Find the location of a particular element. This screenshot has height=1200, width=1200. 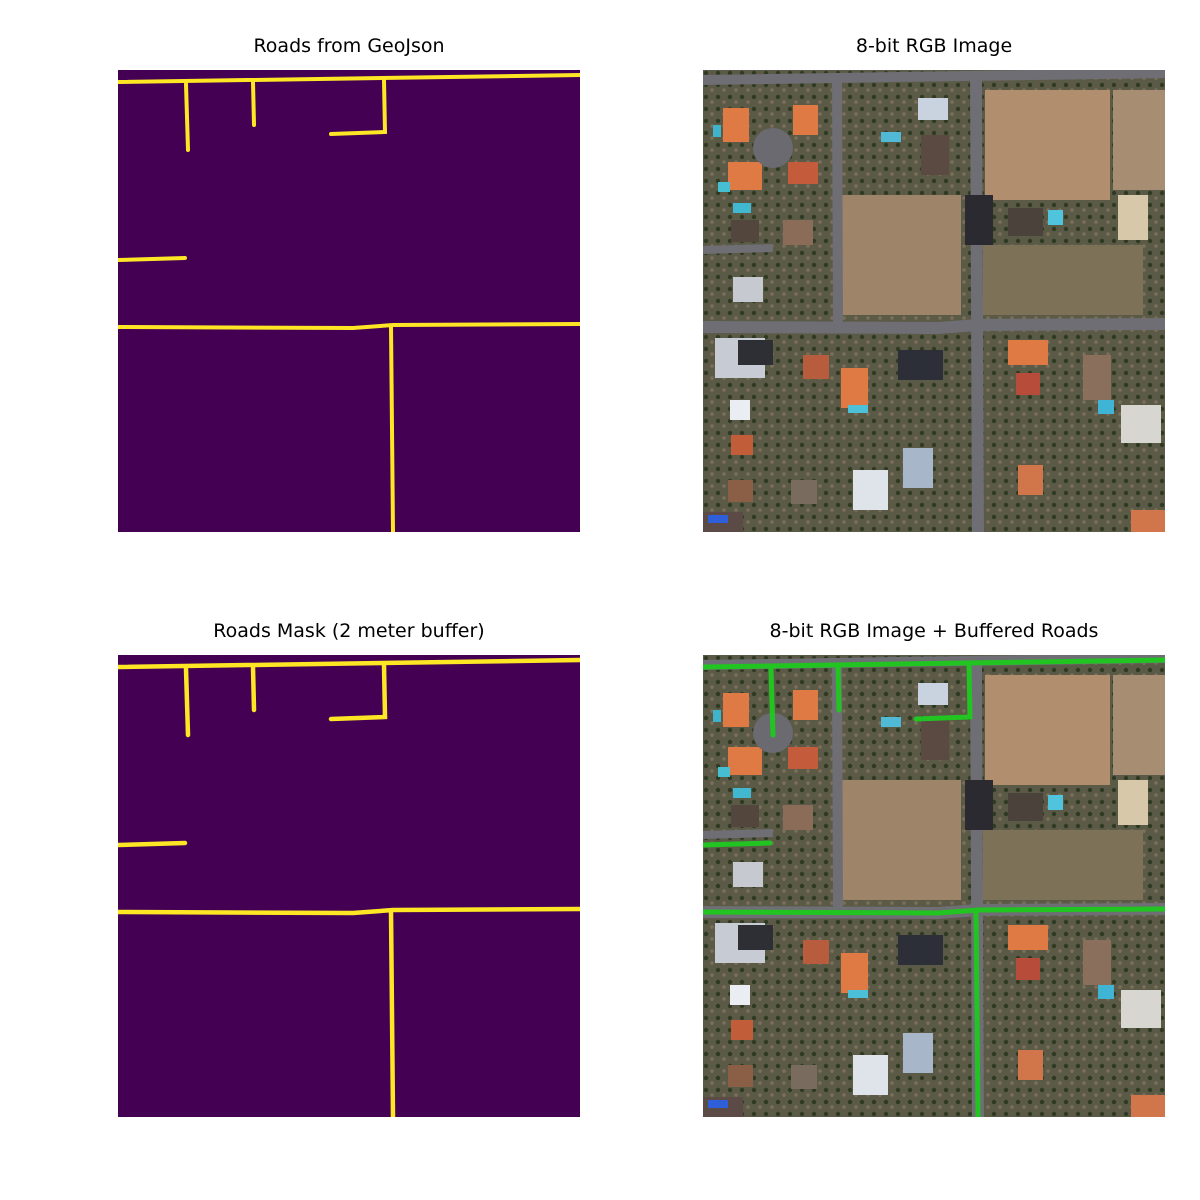

buffered-road-overlay is located at coordinates (934, 887).